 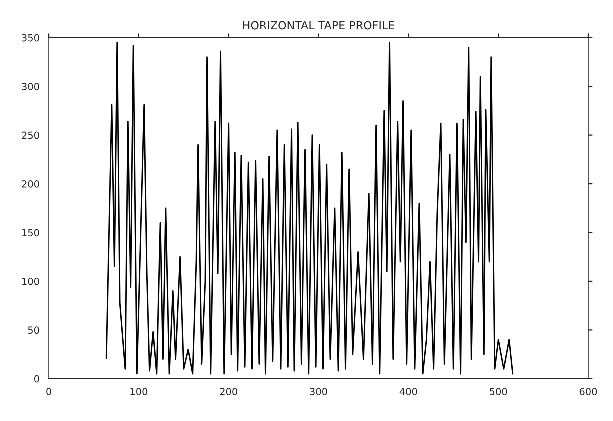 I want to click on x-tick-label: 400, so click(x=409, y=392).